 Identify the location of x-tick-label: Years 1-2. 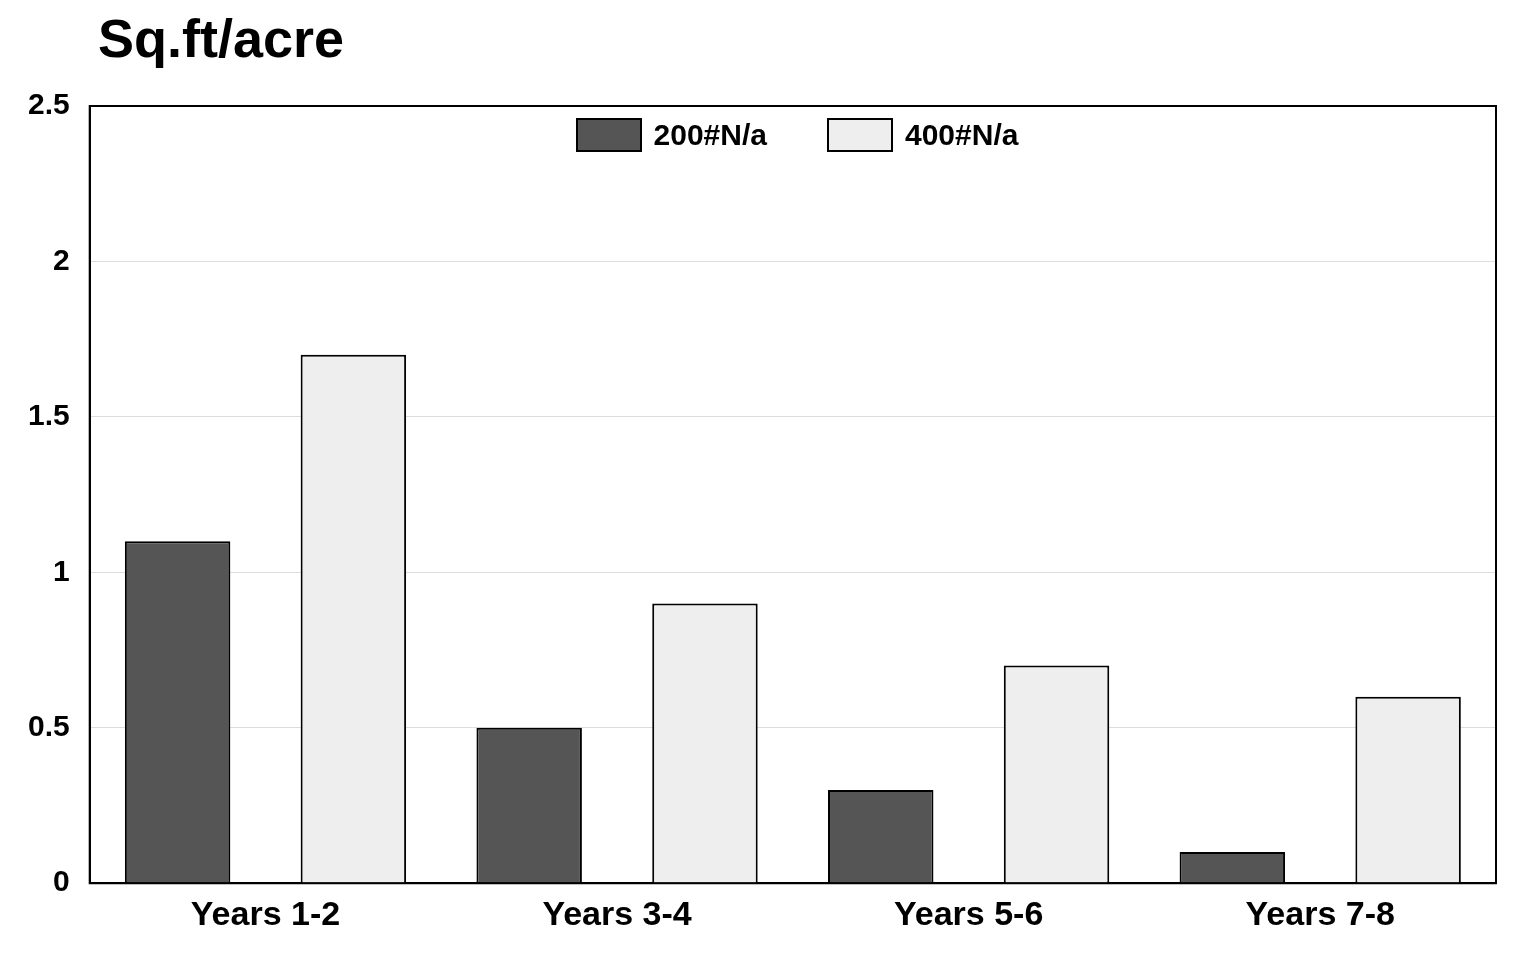
(265, 912).